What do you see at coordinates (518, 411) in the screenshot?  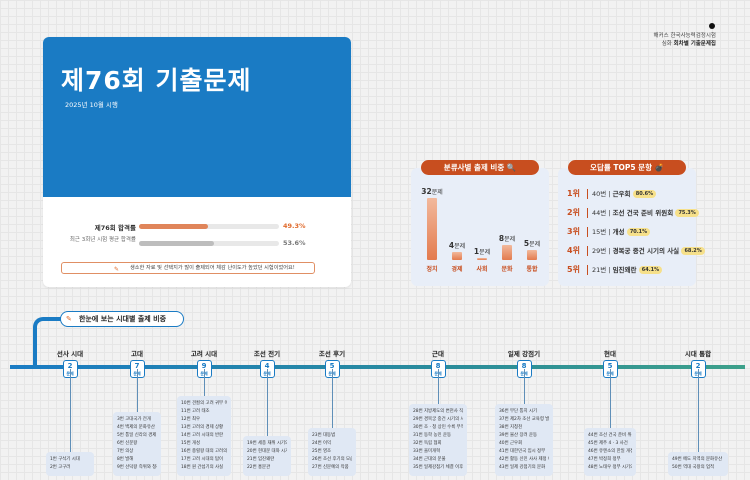 I see `era-topic: 36번 무단 통치 시기` at bounding box center [518, 411].